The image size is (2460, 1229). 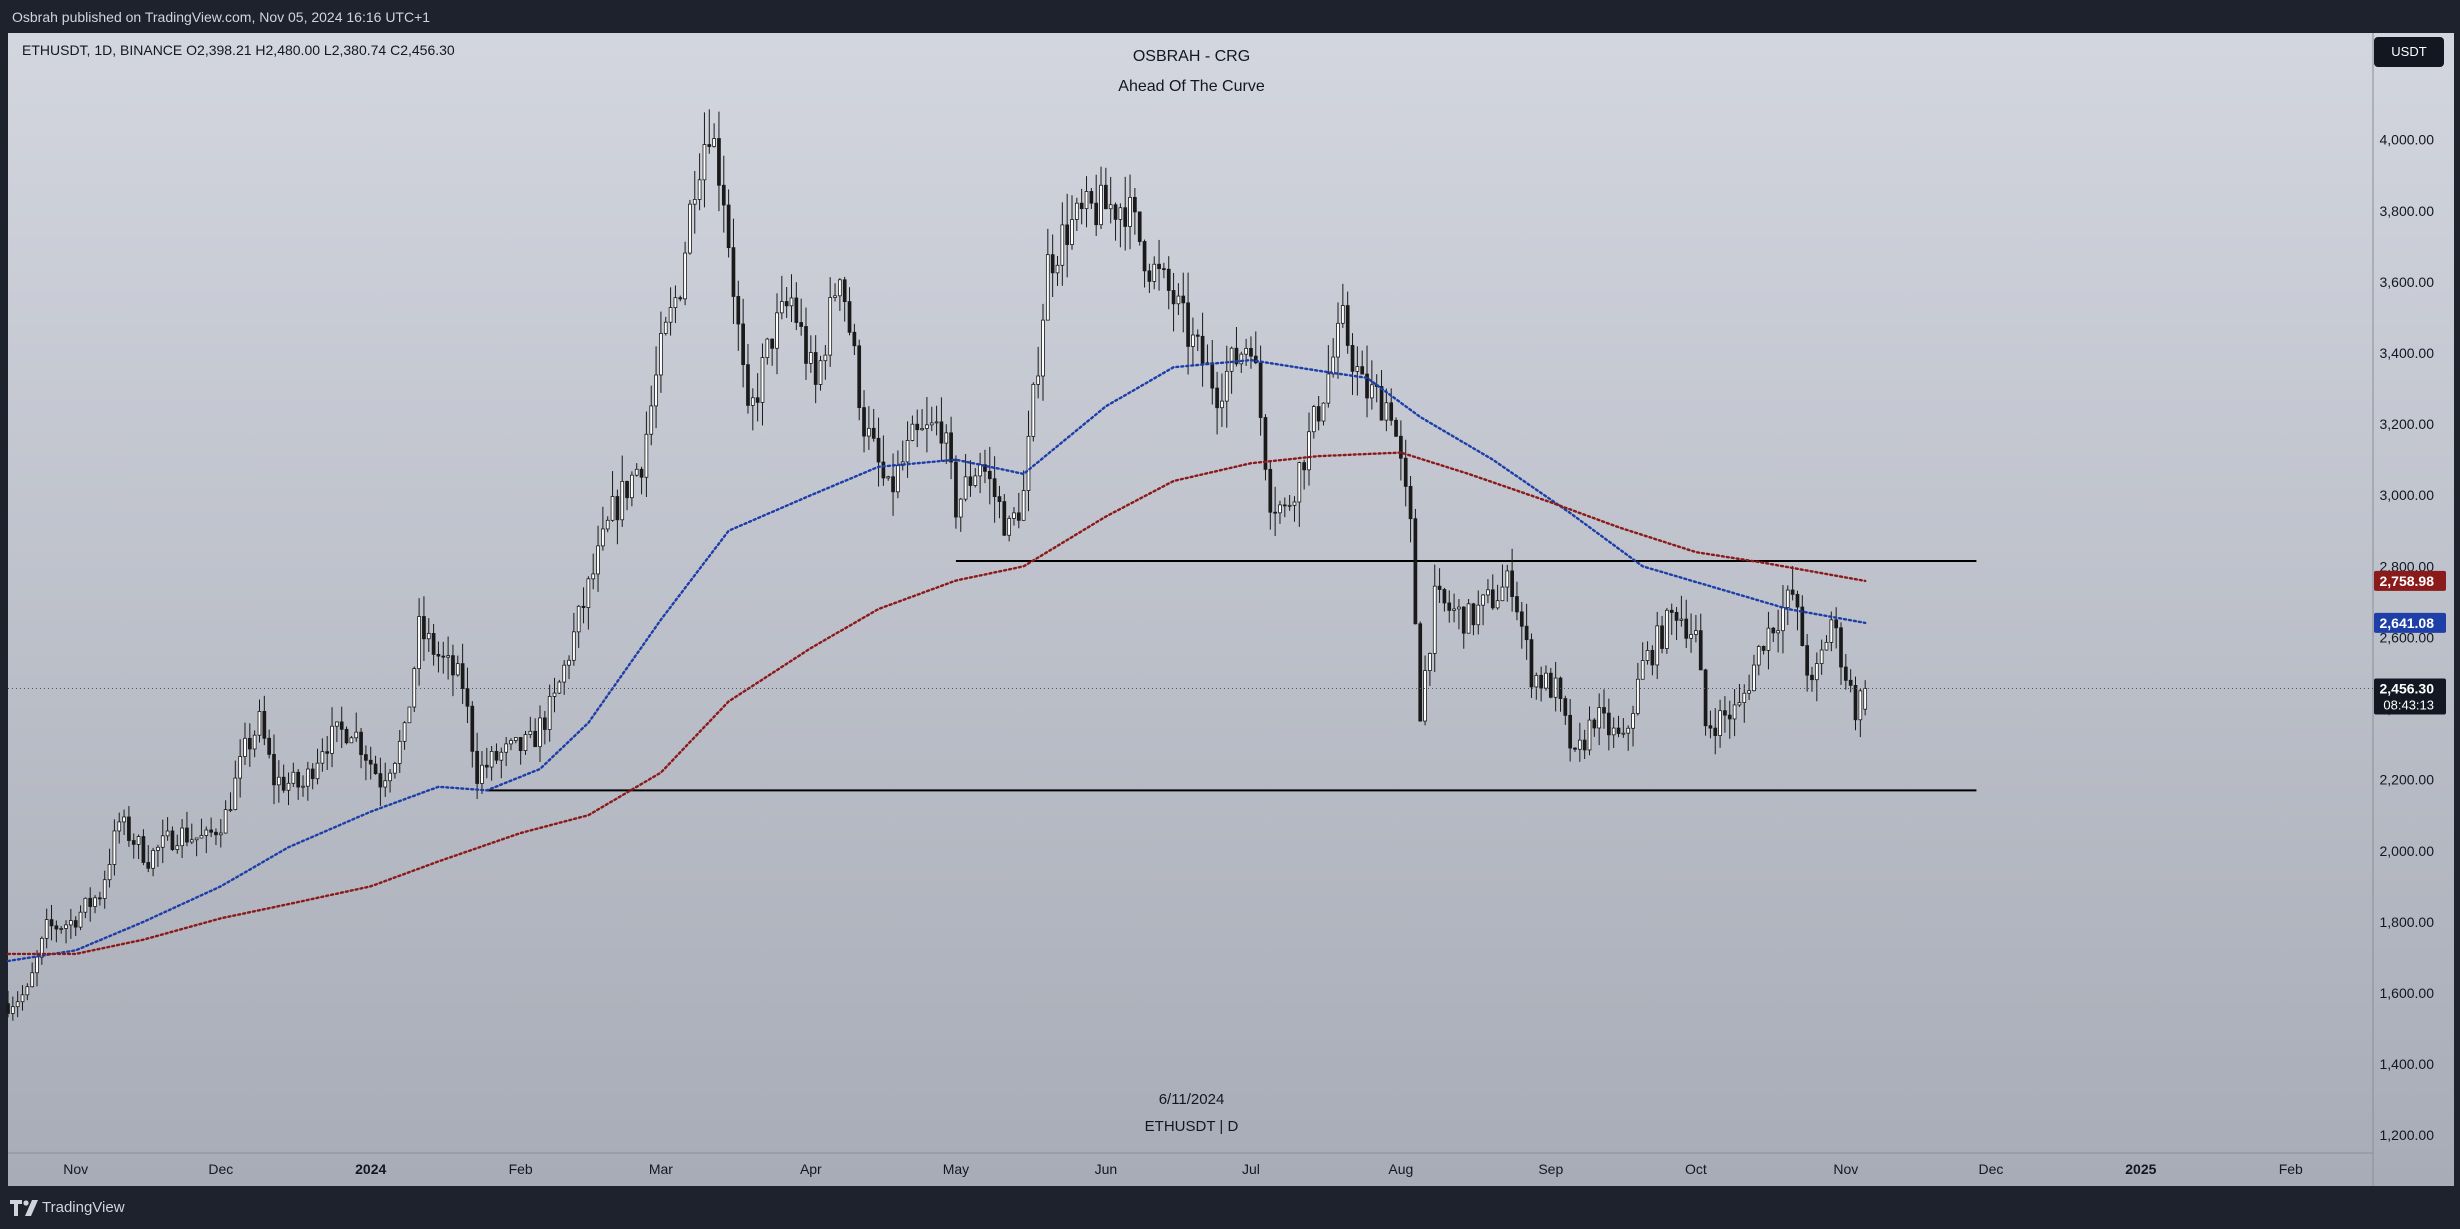 What do you see at coordinates (2407, 1135) in the screenshot?
I see `y-tick-label: 1,200.00` at bounding box center [2407, 1135].